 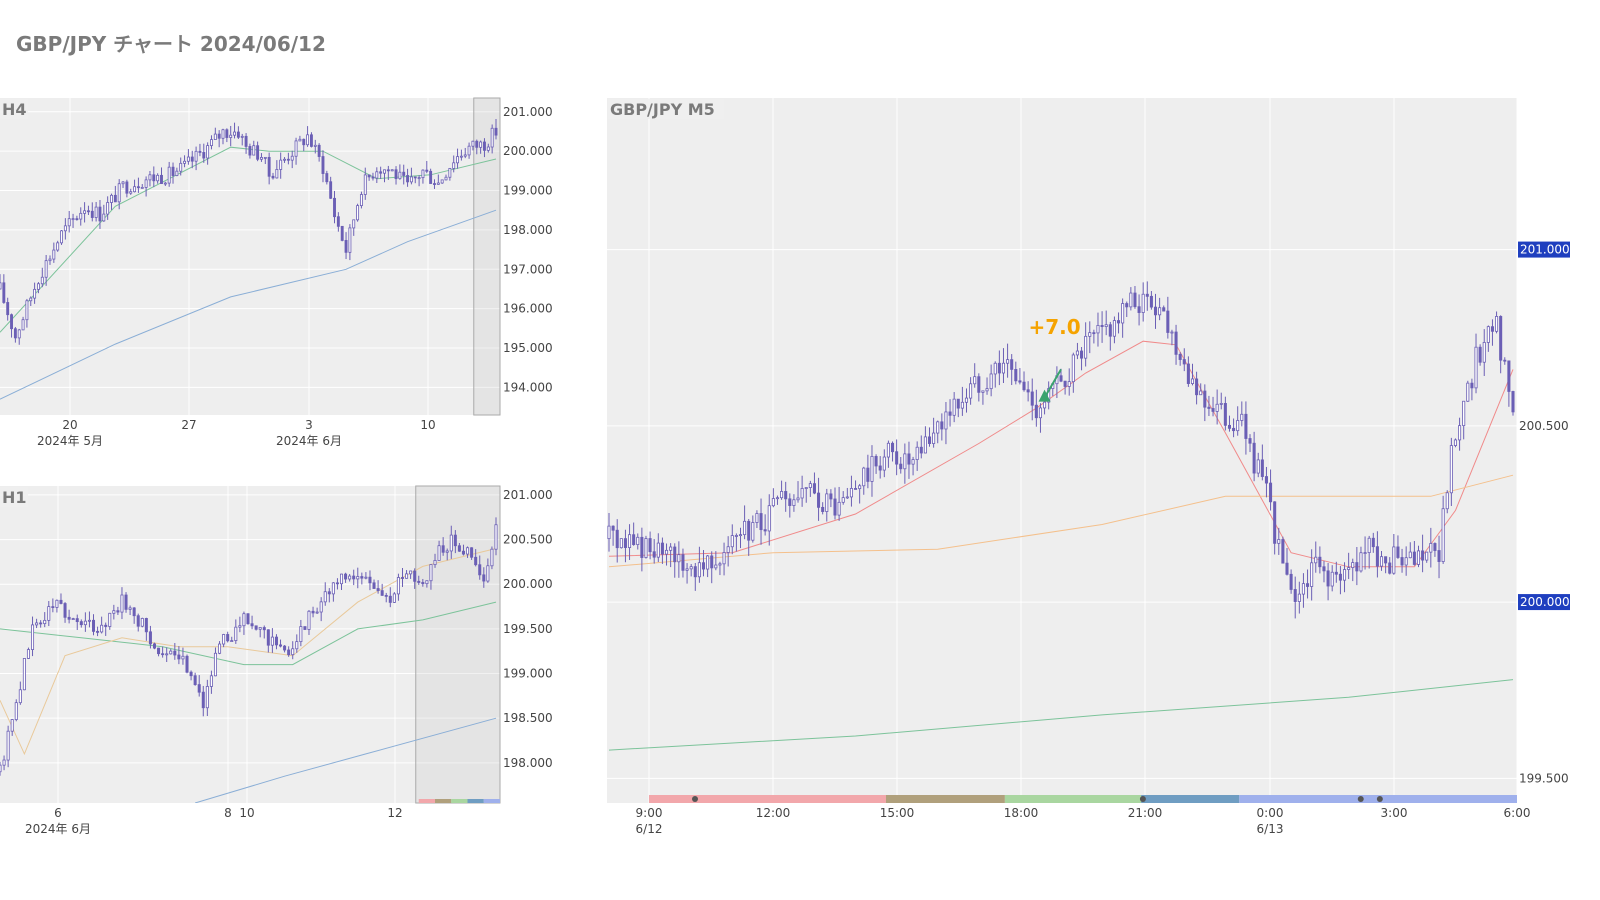 What do you see at coordinates (695, 799) in the screenshot?
I see `session-dot` at bounding box center [695, 799].